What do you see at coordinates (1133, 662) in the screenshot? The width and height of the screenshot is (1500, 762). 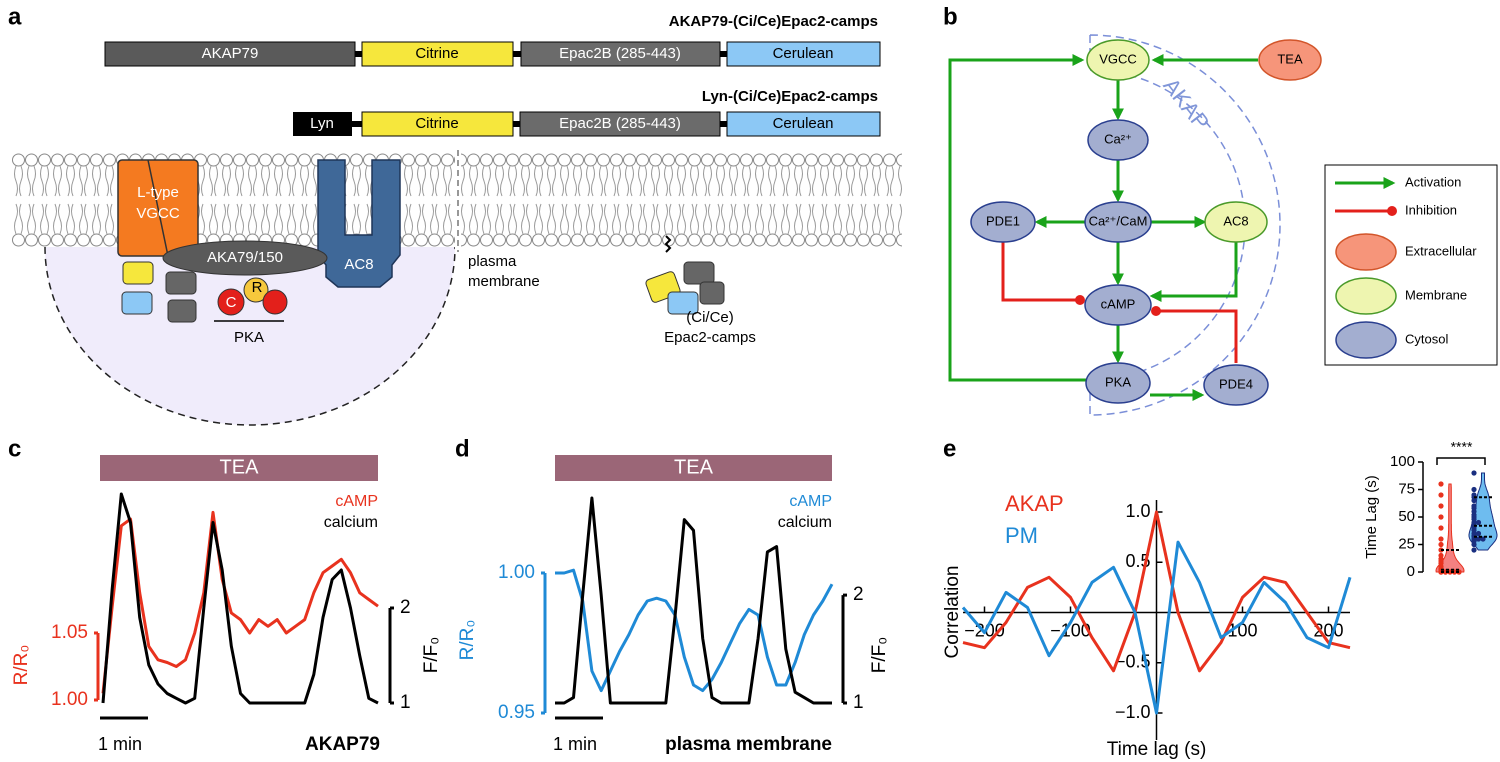 I see `y-tick-label: −0.5` at bounding box center [1133, 662].